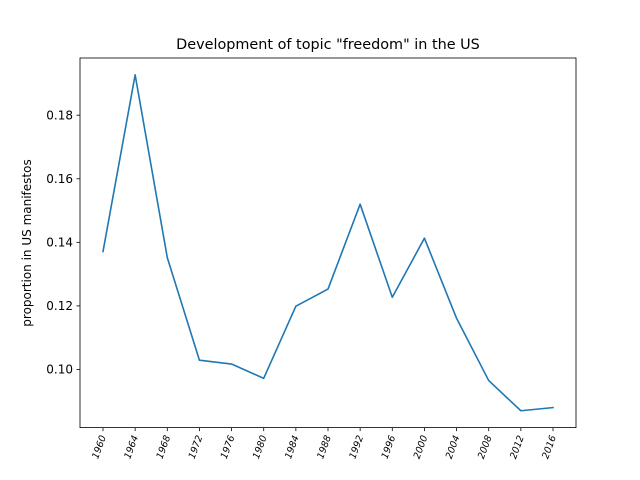  Describe the element at coordinates (328, 45) in the screenshot. I see `chart-title: Development of topic "freedom" in the US` at that location.